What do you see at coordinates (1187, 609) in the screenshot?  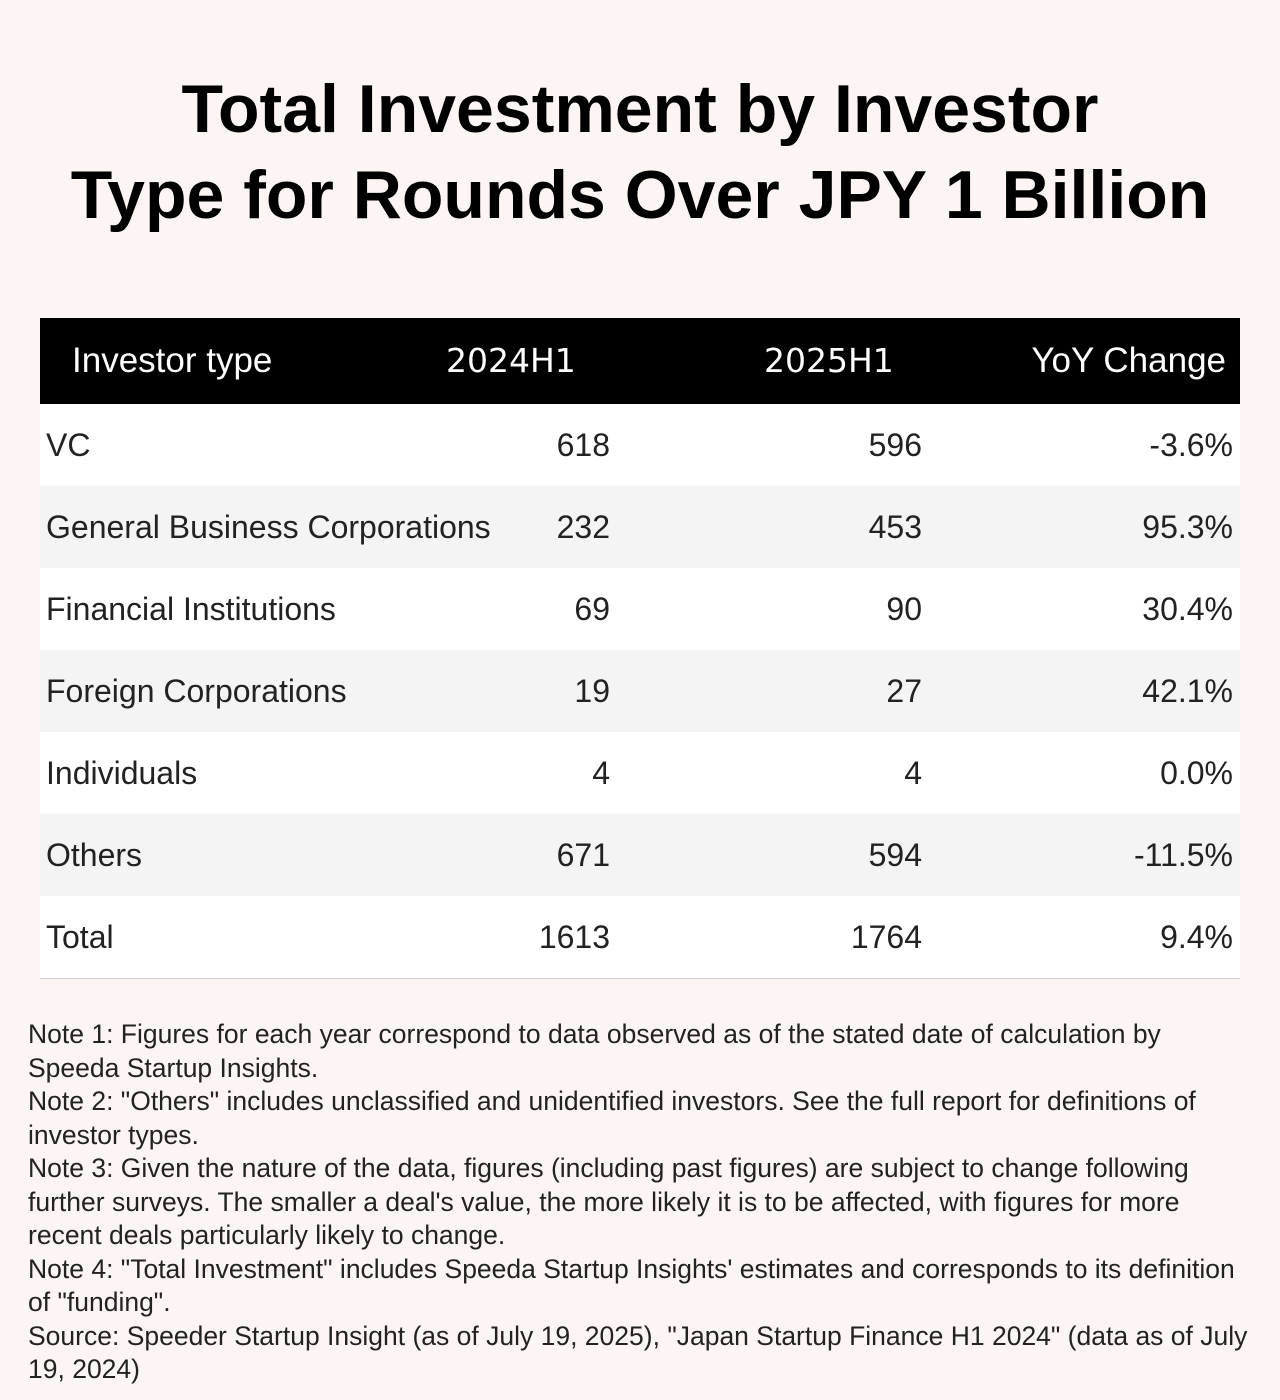 I see `cell-yoy-change: 30.4%` at bounding box center [1187, 609].